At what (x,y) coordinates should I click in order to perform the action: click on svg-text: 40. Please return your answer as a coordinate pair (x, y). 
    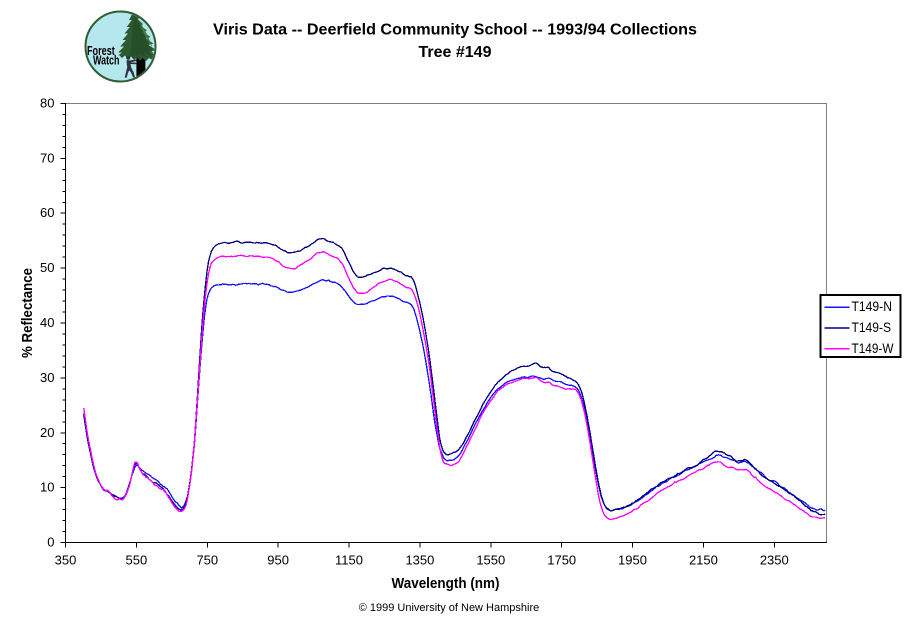
    Looking at the image, I should click on (47, 322).